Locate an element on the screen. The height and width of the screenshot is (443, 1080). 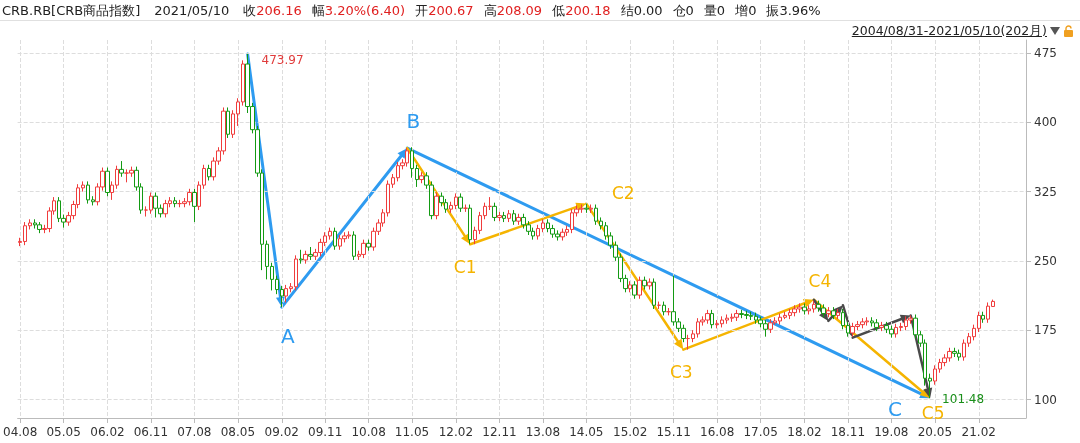
annotation: B is located at coordinates (413, 121).